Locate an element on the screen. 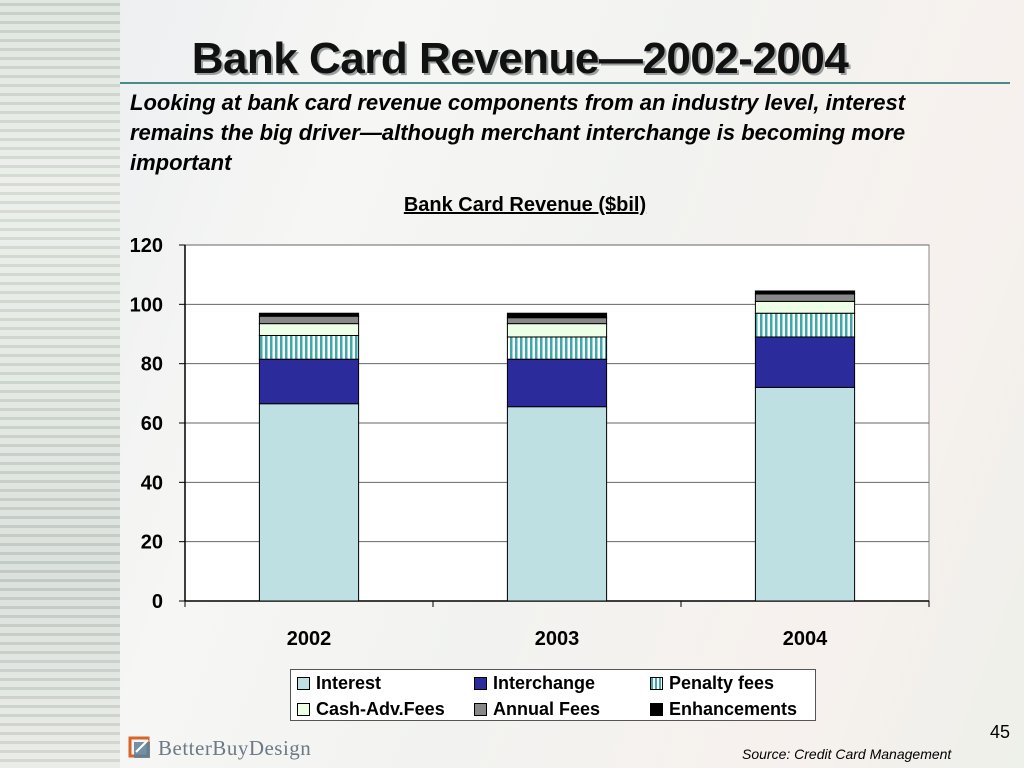  page-number: 45 is located at coordinates (1000, 732).